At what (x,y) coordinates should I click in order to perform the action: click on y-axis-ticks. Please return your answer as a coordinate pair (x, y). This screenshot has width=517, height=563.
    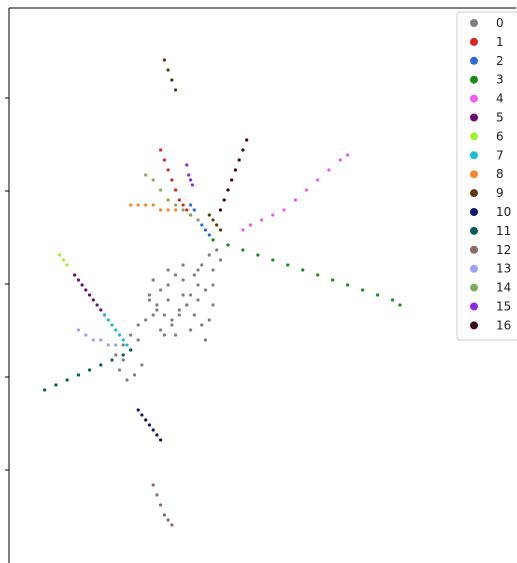
    Looking at the image, I should click on (7, 284).